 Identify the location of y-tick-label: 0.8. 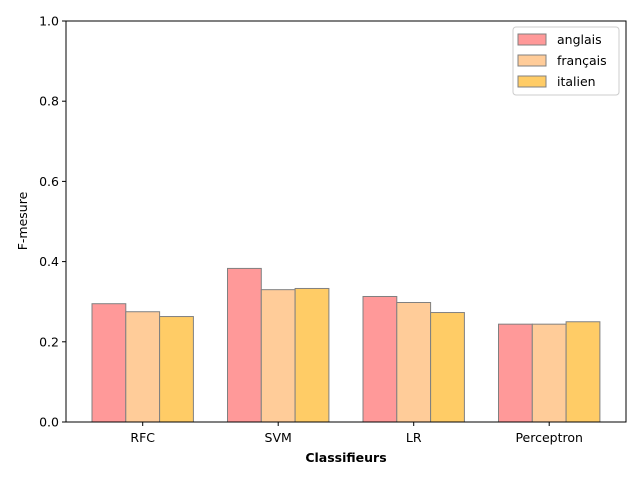
(49, 101).